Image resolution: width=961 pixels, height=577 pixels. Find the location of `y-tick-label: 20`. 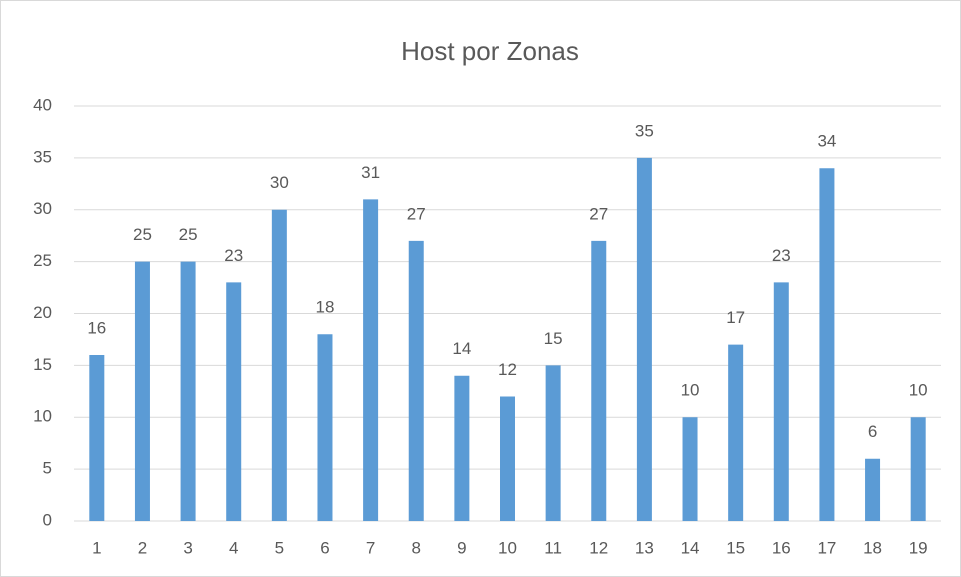

y-tick-label: 20 is located at coordinates (42, 312).